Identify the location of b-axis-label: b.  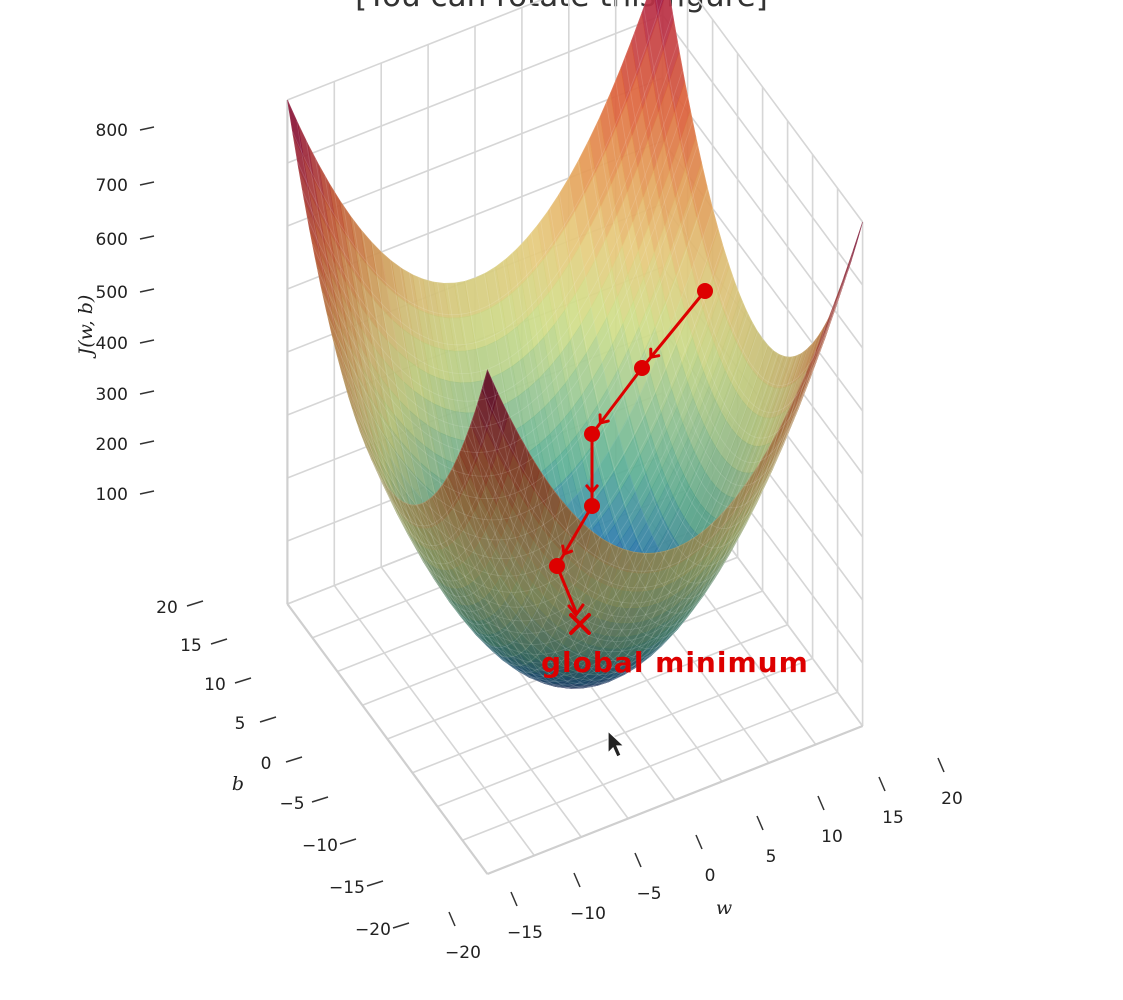
(238, 784).